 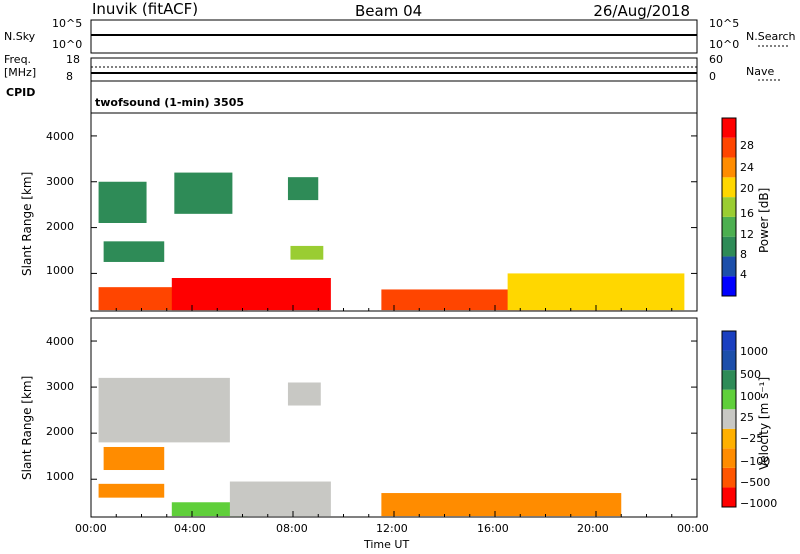 I want to click on cpid-label: CPID, so click(x=21, y=92).